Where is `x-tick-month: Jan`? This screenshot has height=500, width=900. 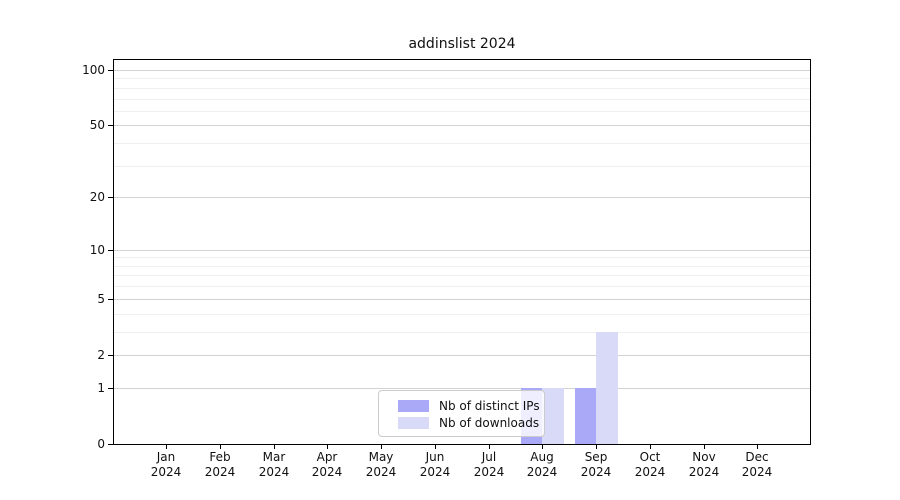
x-tick-month: Jan is located at coordinates (166, 457).